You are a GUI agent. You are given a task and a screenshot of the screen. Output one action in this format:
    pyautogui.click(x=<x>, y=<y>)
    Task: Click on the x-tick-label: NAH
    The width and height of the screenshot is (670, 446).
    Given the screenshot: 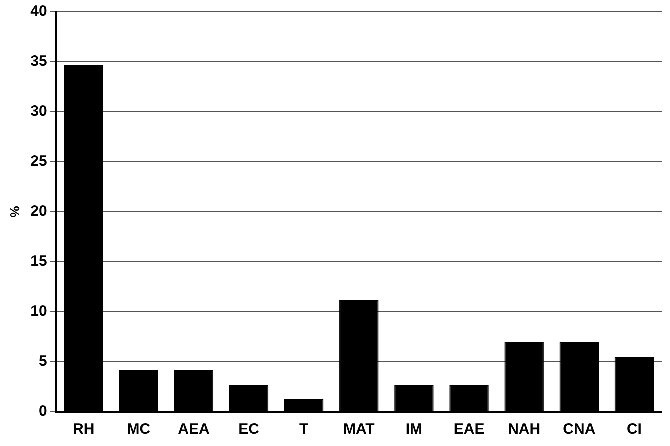 What is the action you would take?
    pyautogui.click(x=524, y=429)
    